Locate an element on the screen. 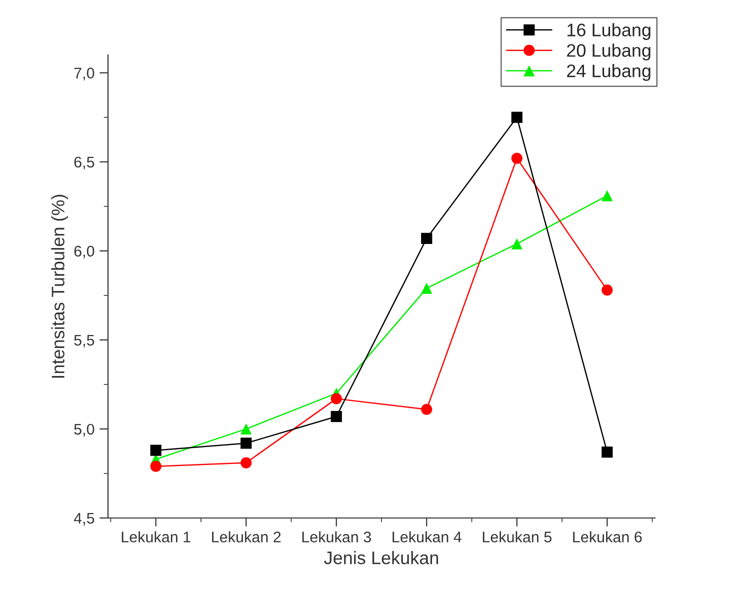  legend-label: 24 Lubang is located at coordinates (608, 72).